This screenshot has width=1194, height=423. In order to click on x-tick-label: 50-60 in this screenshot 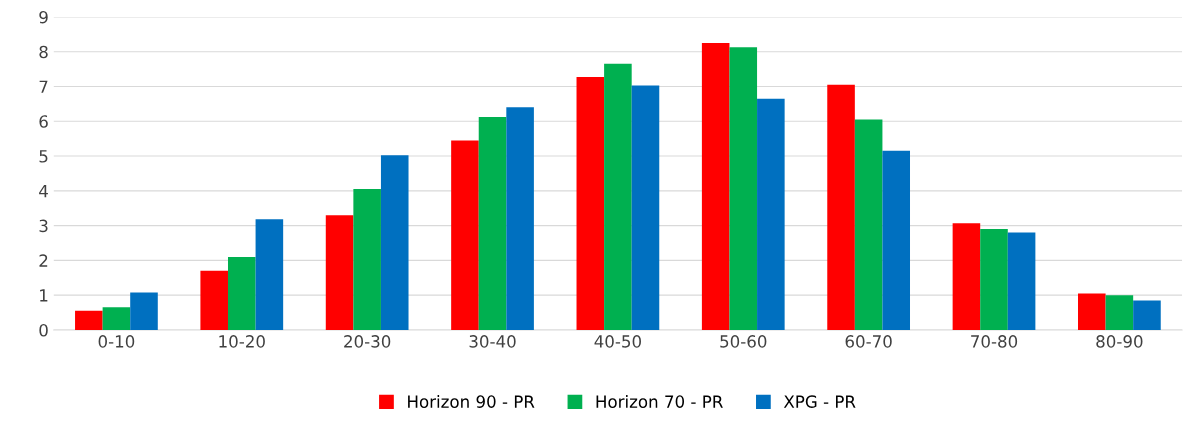, I will do `click(743, 341)`.